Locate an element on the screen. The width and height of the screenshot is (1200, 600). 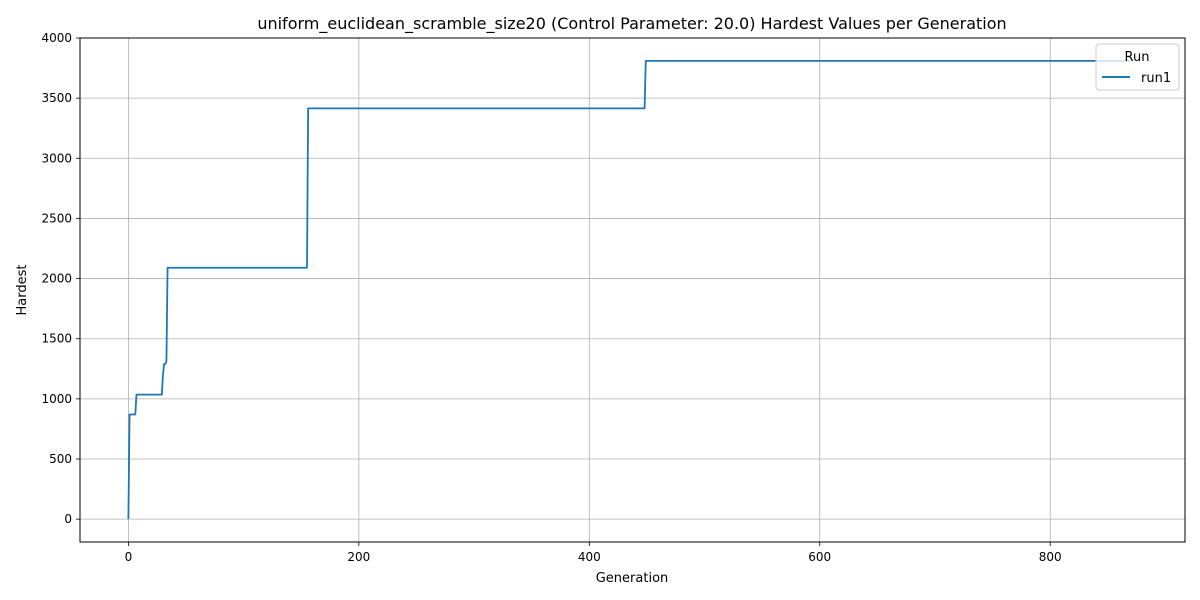
y-tick-label: 4000 is located at coordinates (56, 38).